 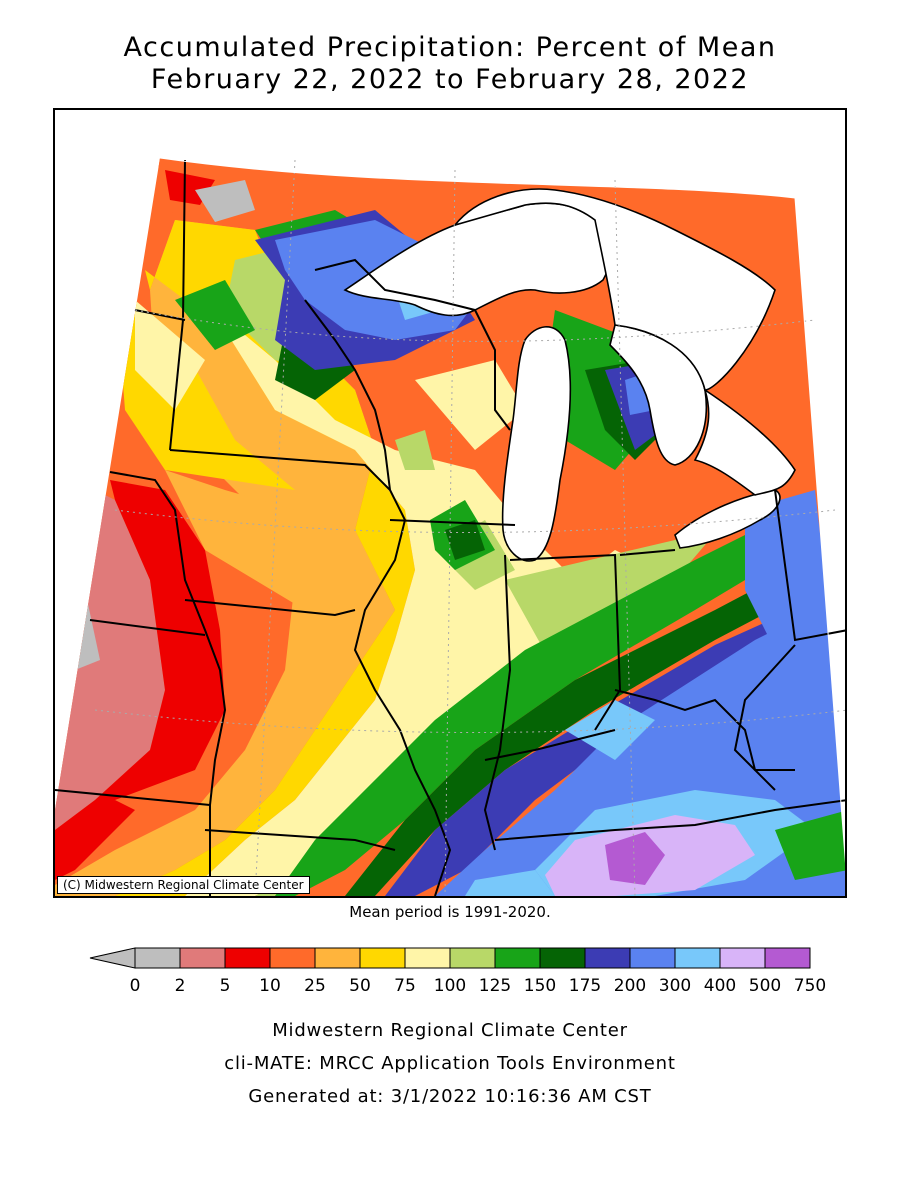 What do you see at coordinates (360, 986) in the screenshot?
I see `legend-tick-label: 50` at bounding box center [360, 986].